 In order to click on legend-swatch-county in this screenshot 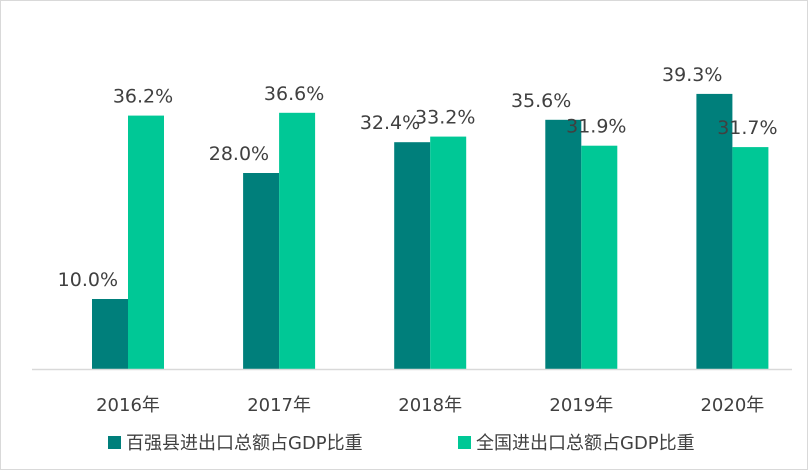, I will do `click(114, 442)`.